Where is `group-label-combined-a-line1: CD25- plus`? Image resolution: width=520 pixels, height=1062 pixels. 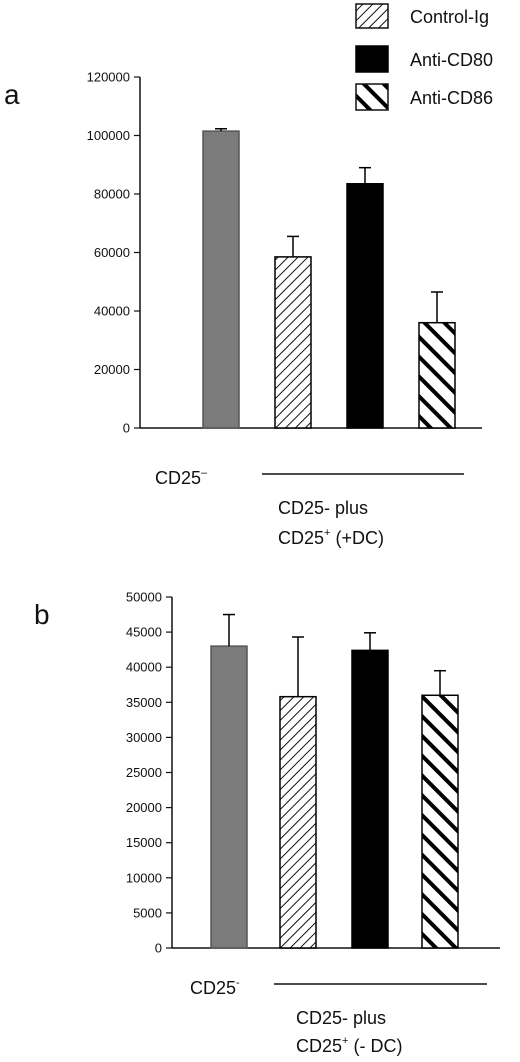 group-label-combined-a-line1: CD25- plus is located at coordinates (323, 508).